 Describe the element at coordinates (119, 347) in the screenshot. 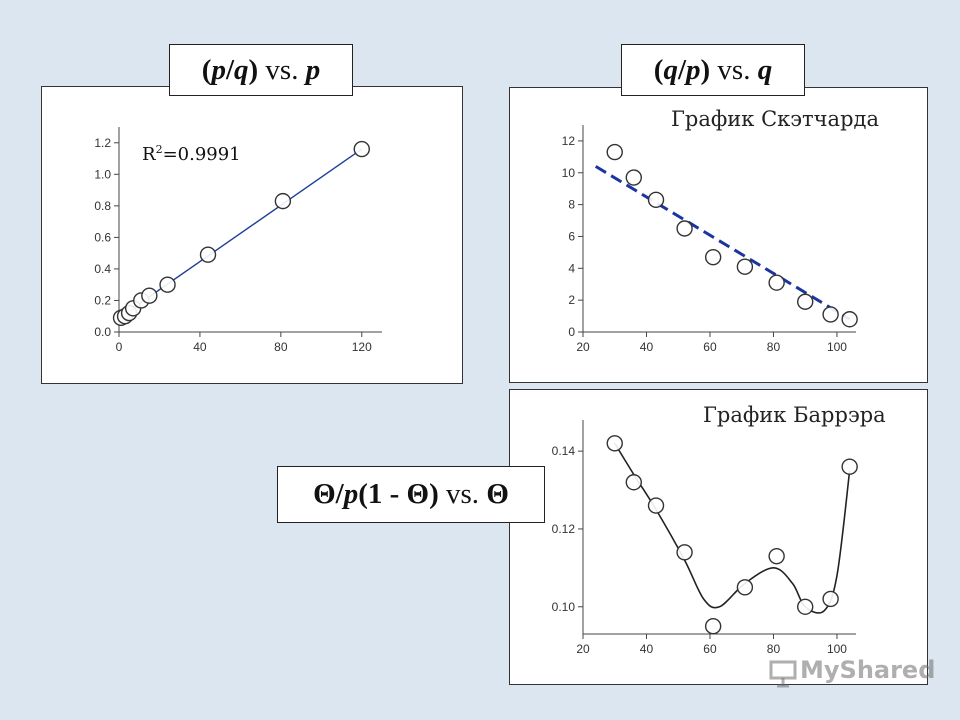

I see `x-tick-label: 0` at that location.